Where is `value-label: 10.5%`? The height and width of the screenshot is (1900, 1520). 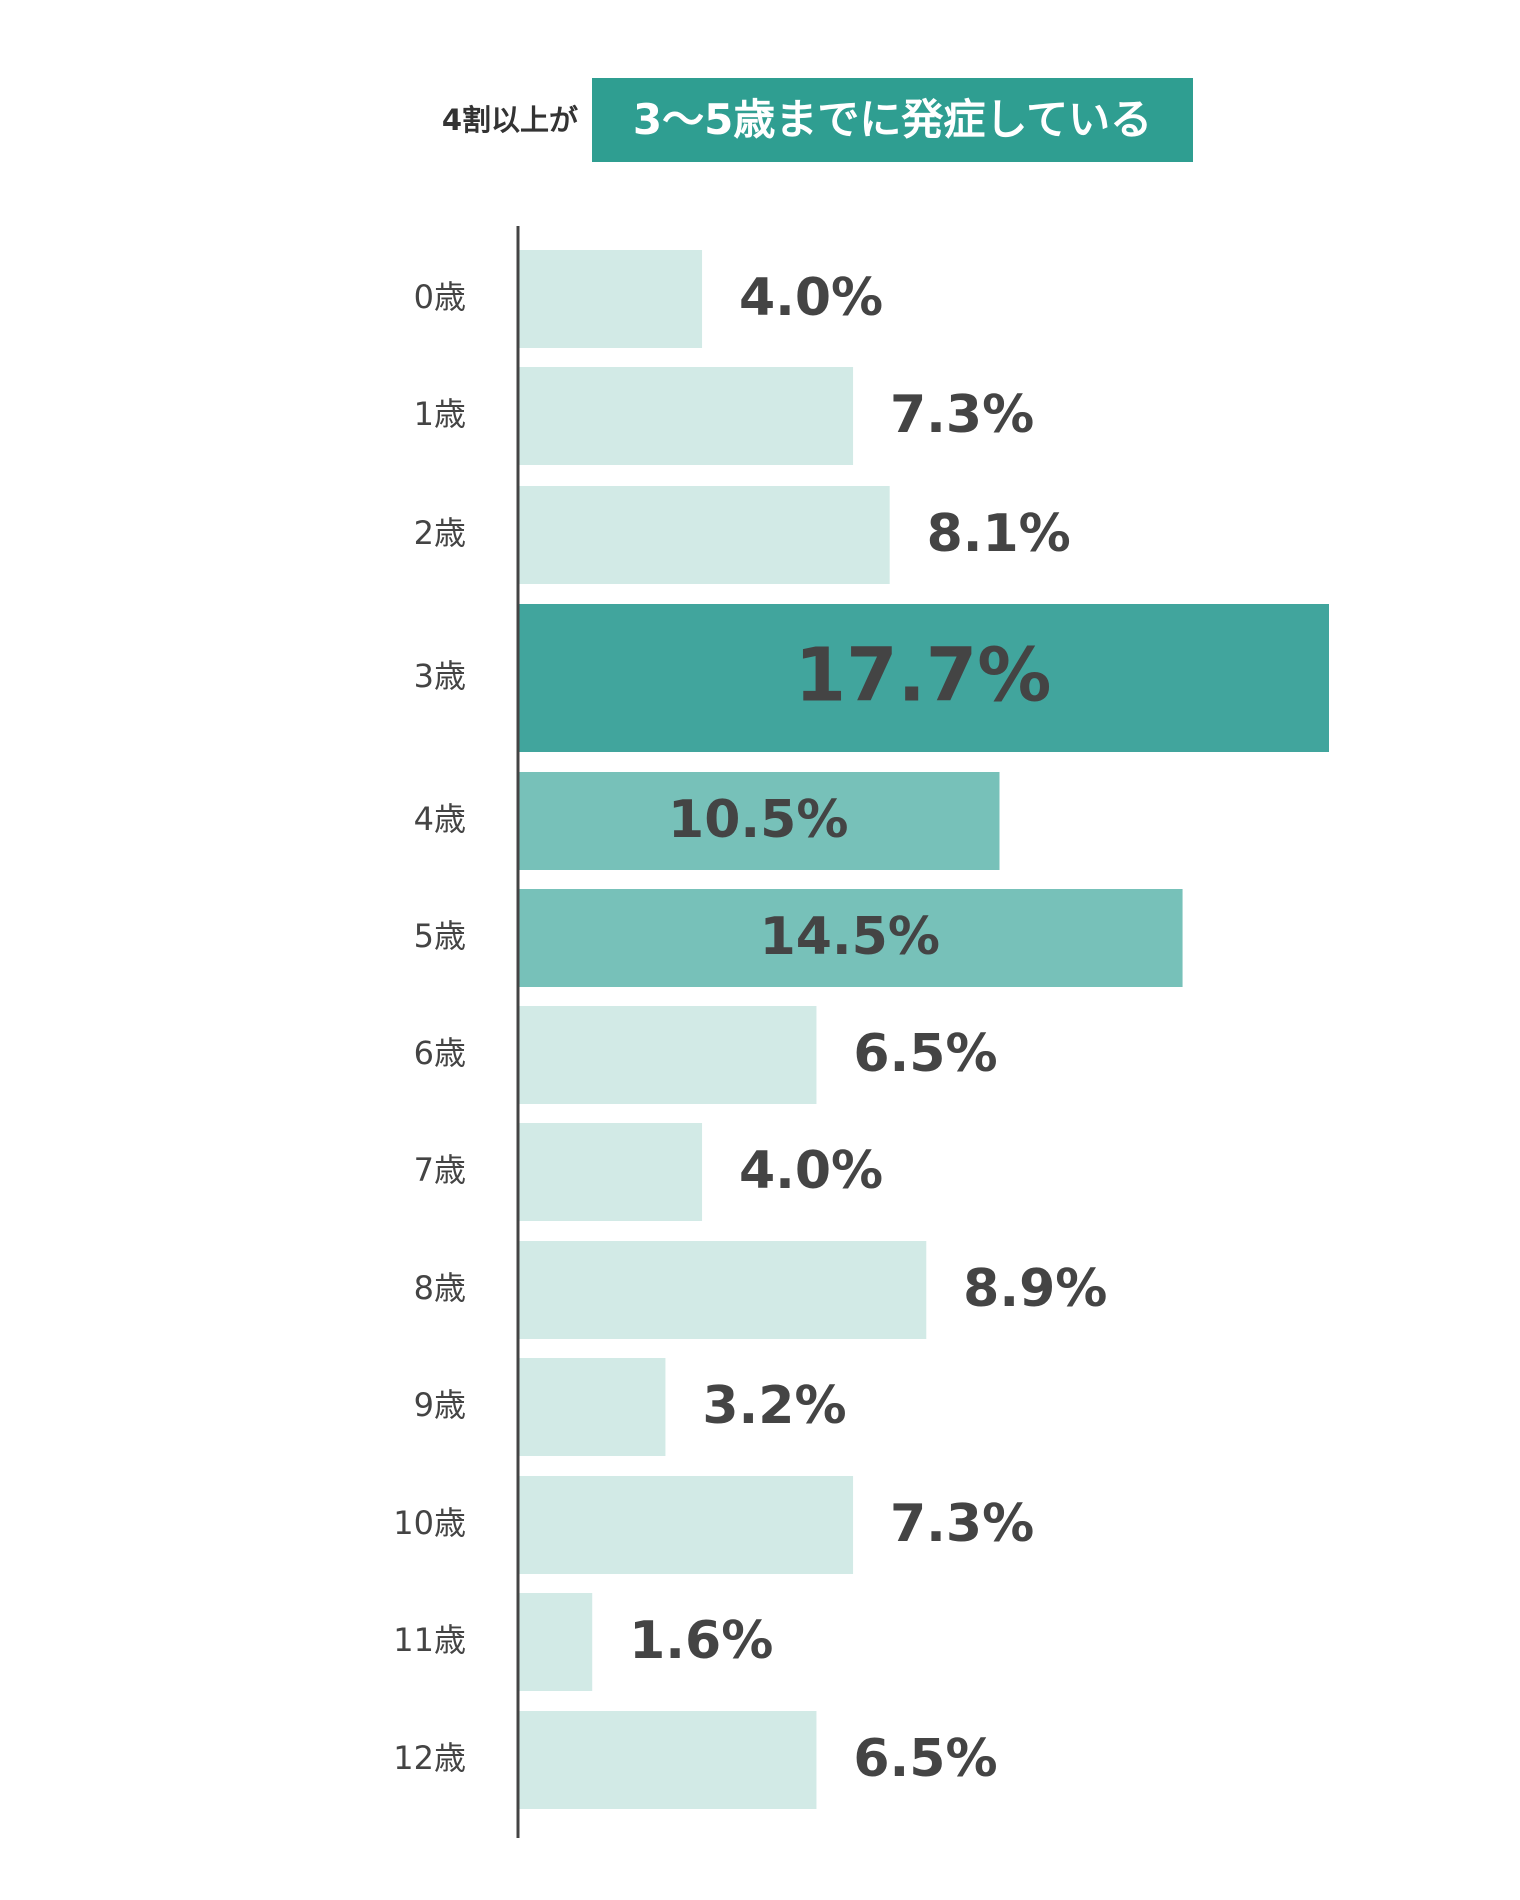 value-label: 10.5% is located at coordinates (758, 820).